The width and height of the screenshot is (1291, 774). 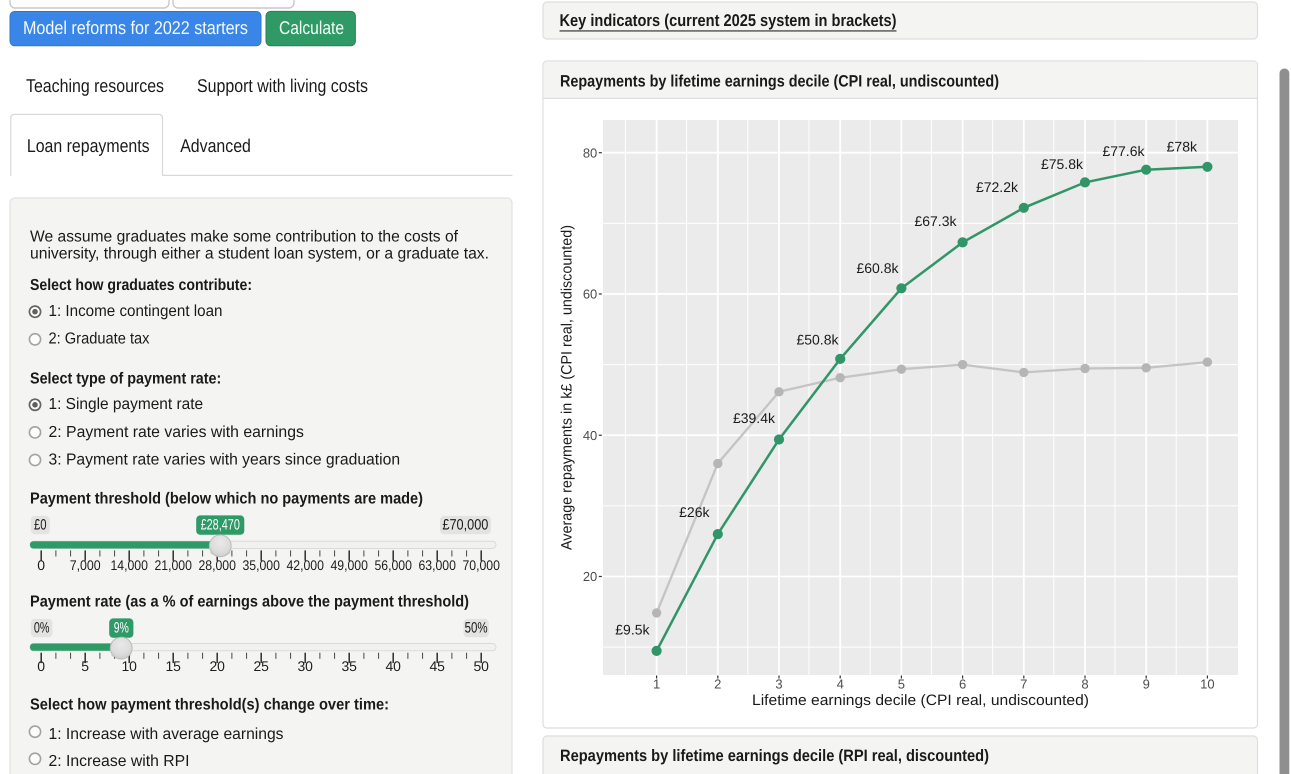 What do you see at coordinates (590, 152) in the screenshot?
I see `svg-text: 80` at bounding box center [590, 152].